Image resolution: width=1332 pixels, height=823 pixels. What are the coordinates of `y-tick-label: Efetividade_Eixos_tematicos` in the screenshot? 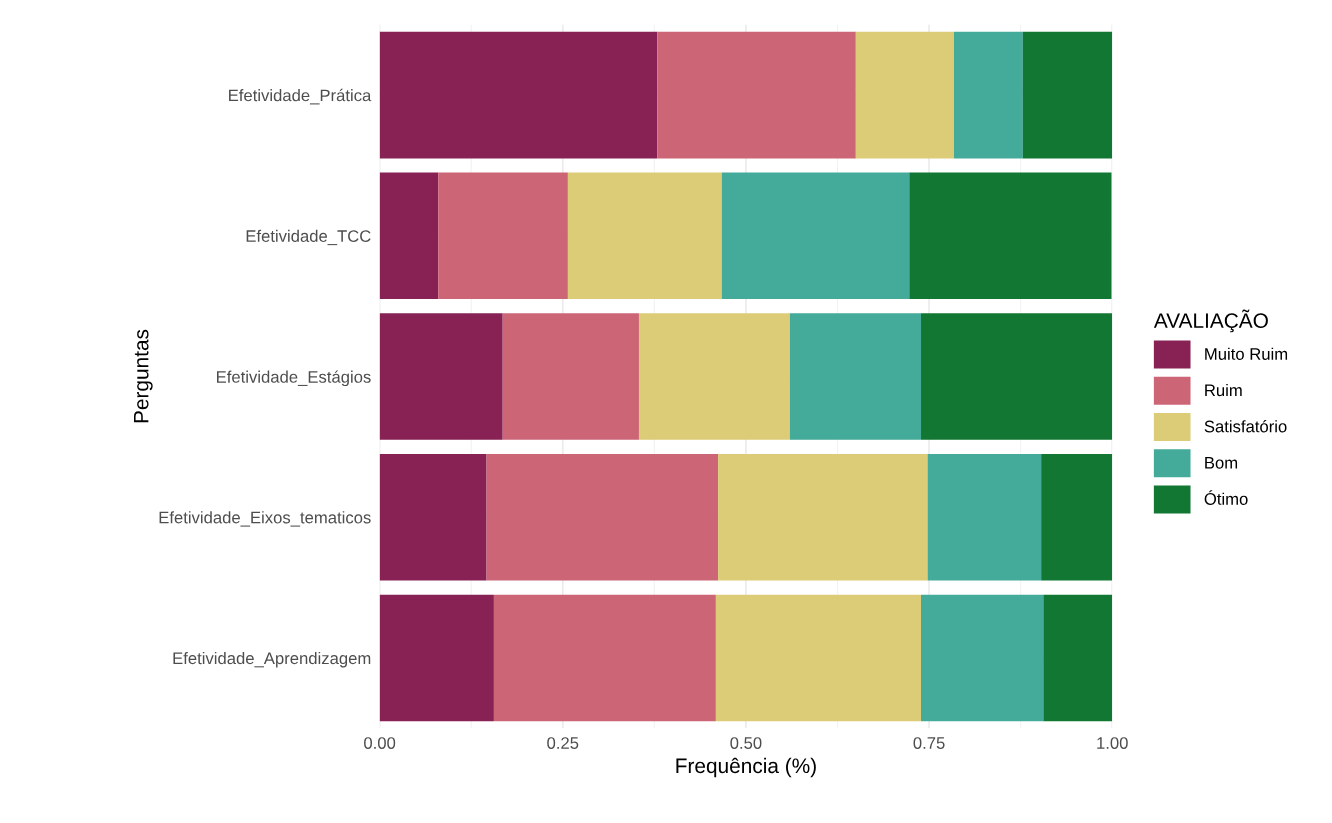 It's located at (265, 519).